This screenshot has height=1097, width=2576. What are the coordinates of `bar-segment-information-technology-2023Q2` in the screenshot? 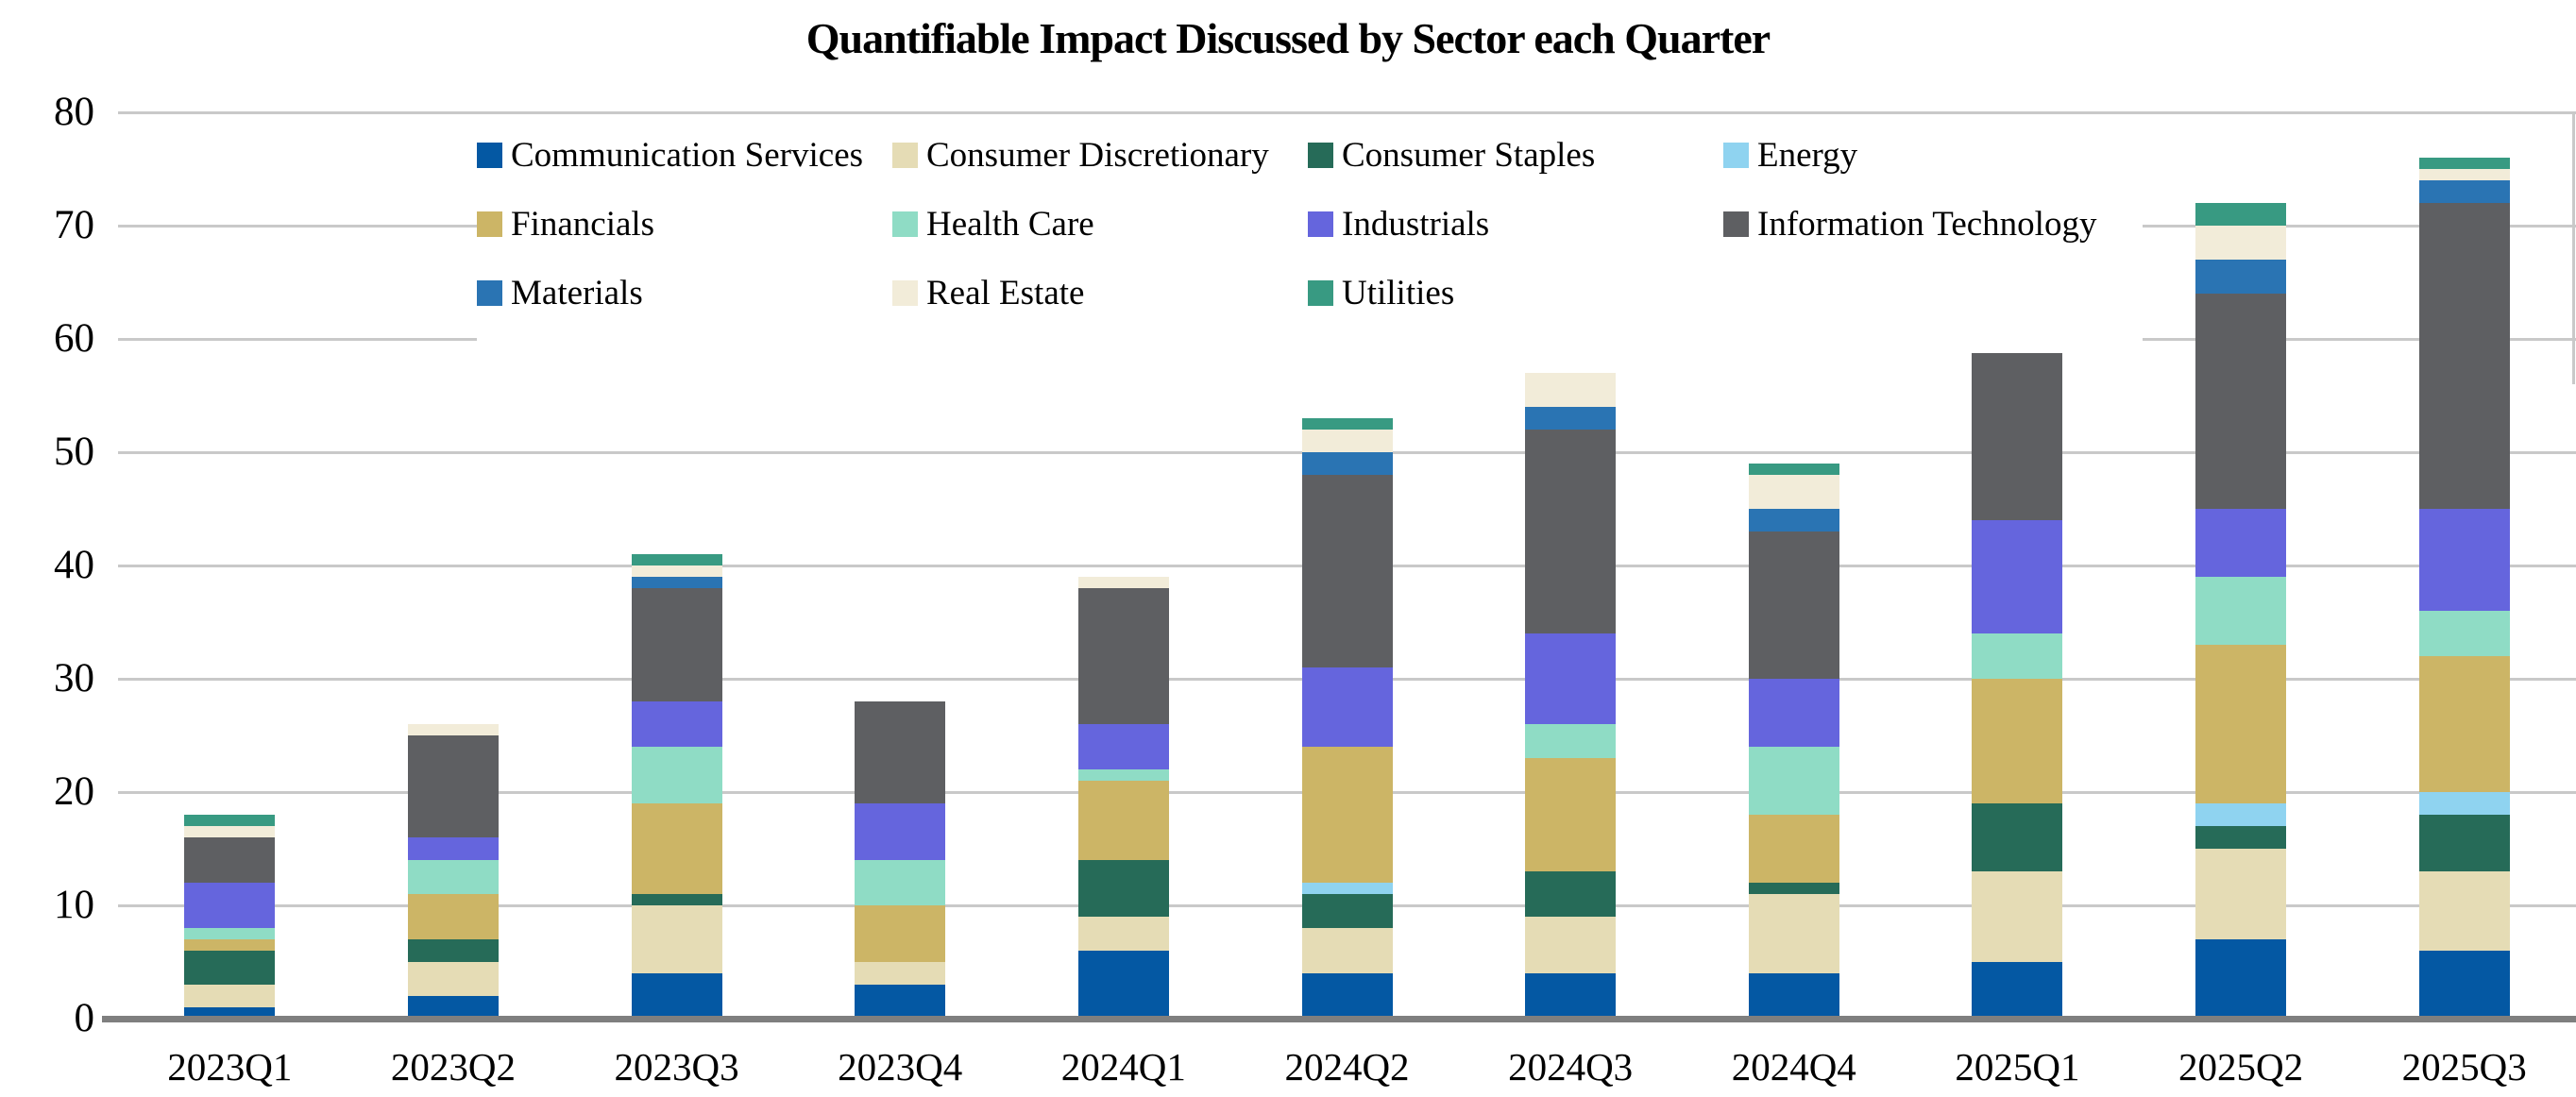 It's located at (453, 786).